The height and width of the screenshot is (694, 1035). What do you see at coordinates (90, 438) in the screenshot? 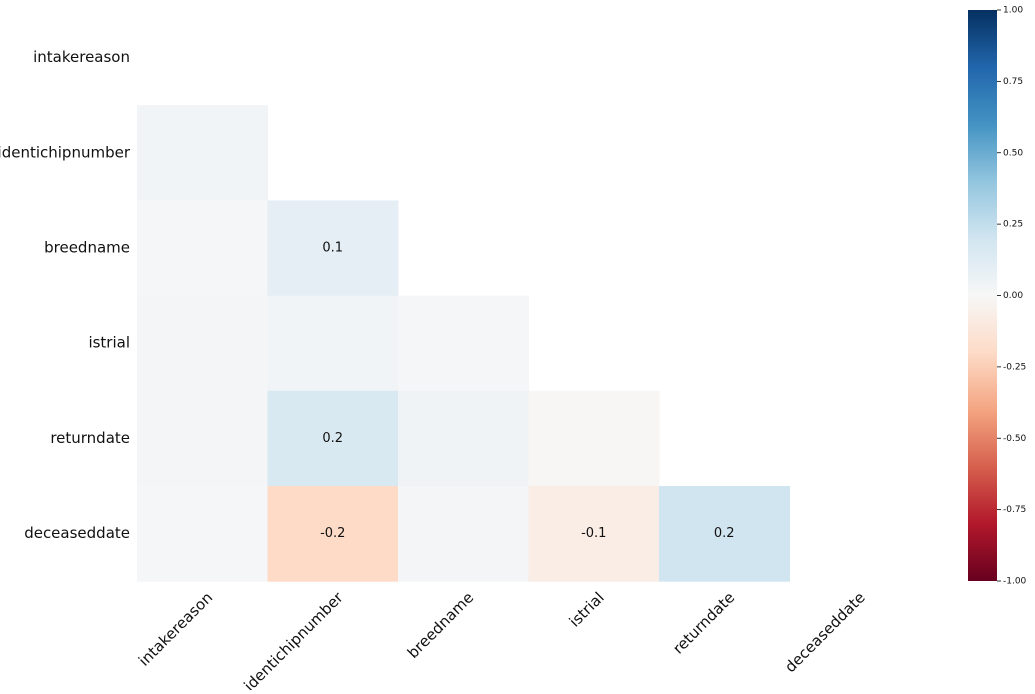
I see `row-label: returndate` at bounding box center [90, 438].